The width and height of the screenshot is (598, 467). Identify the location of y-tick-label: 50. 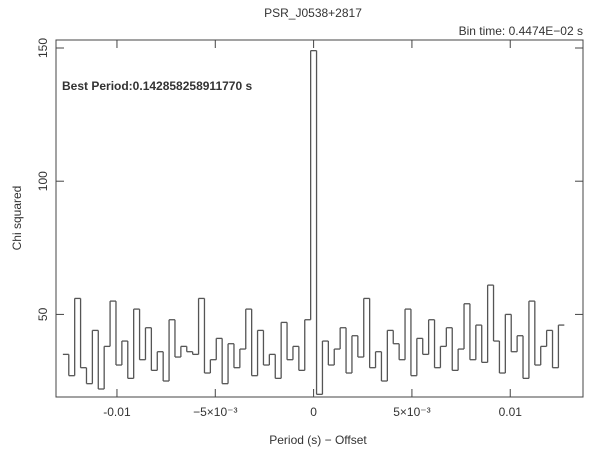
(43, 314).